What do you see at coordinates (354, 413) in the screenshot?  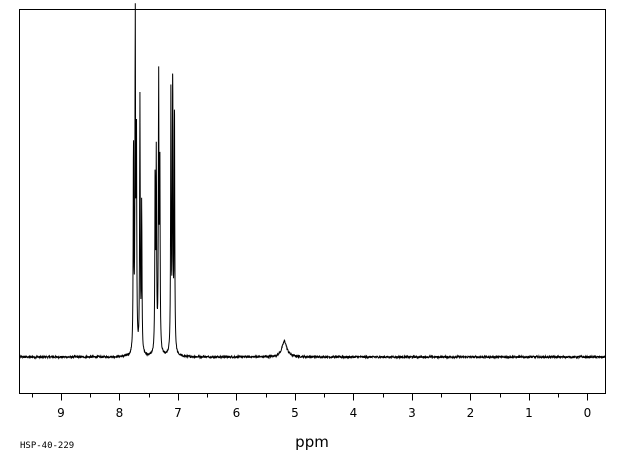 I see `x-tick-label: 4` at bounding box center [354, 413].